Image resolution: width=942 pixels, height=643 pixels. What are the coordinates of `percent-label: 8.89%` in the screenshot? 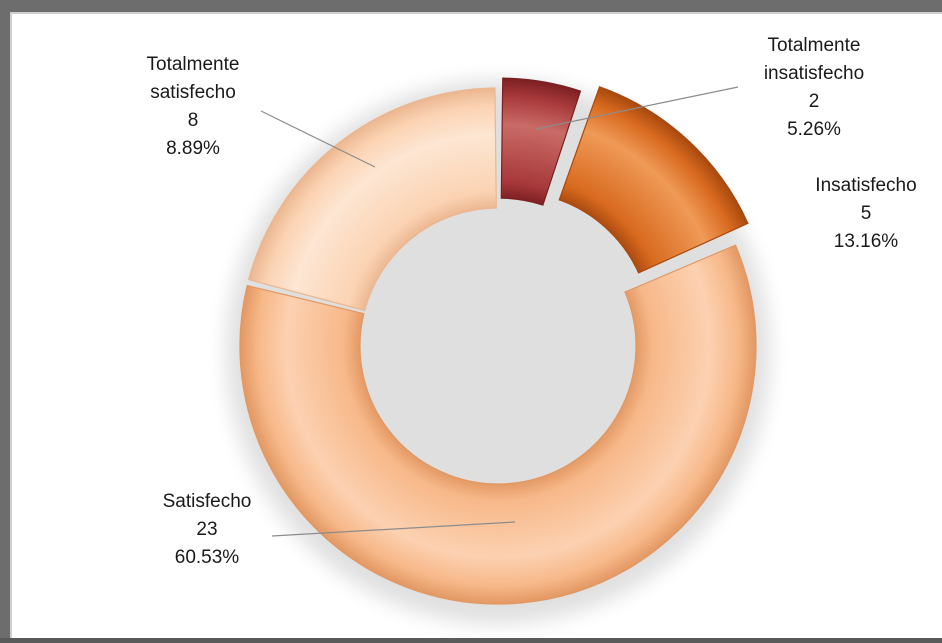 It's located at (193, 148).